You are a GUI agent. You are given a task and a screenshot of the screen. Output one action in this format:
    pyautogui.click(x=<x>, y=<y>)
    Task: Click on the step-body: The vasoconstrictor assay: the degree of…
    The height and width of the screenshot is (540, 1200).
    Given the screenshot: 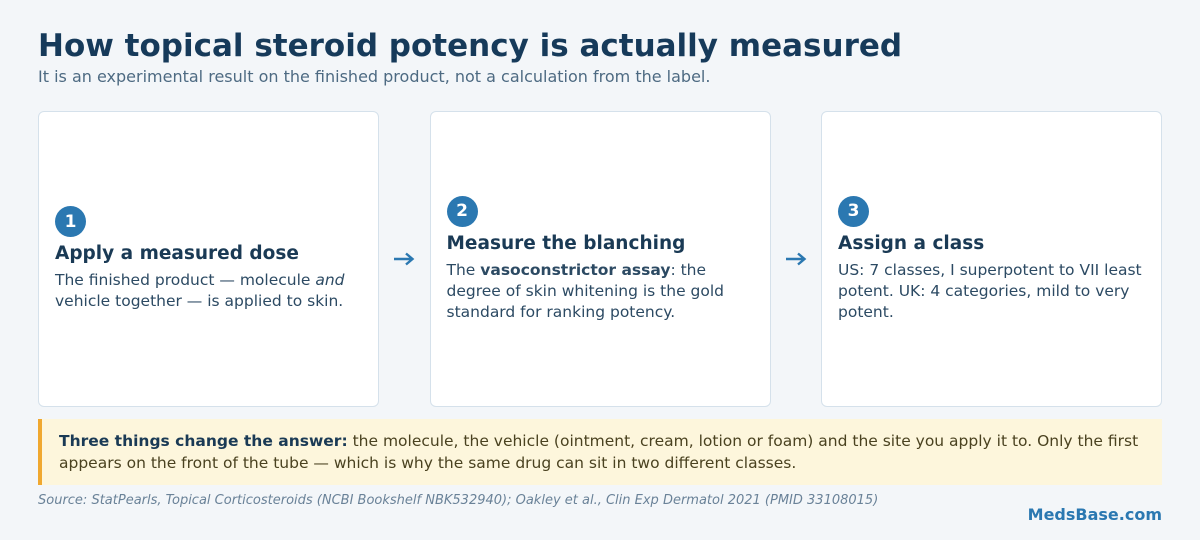 What is the action you would take?
    pyautogui.click(x=600, y=291)
    